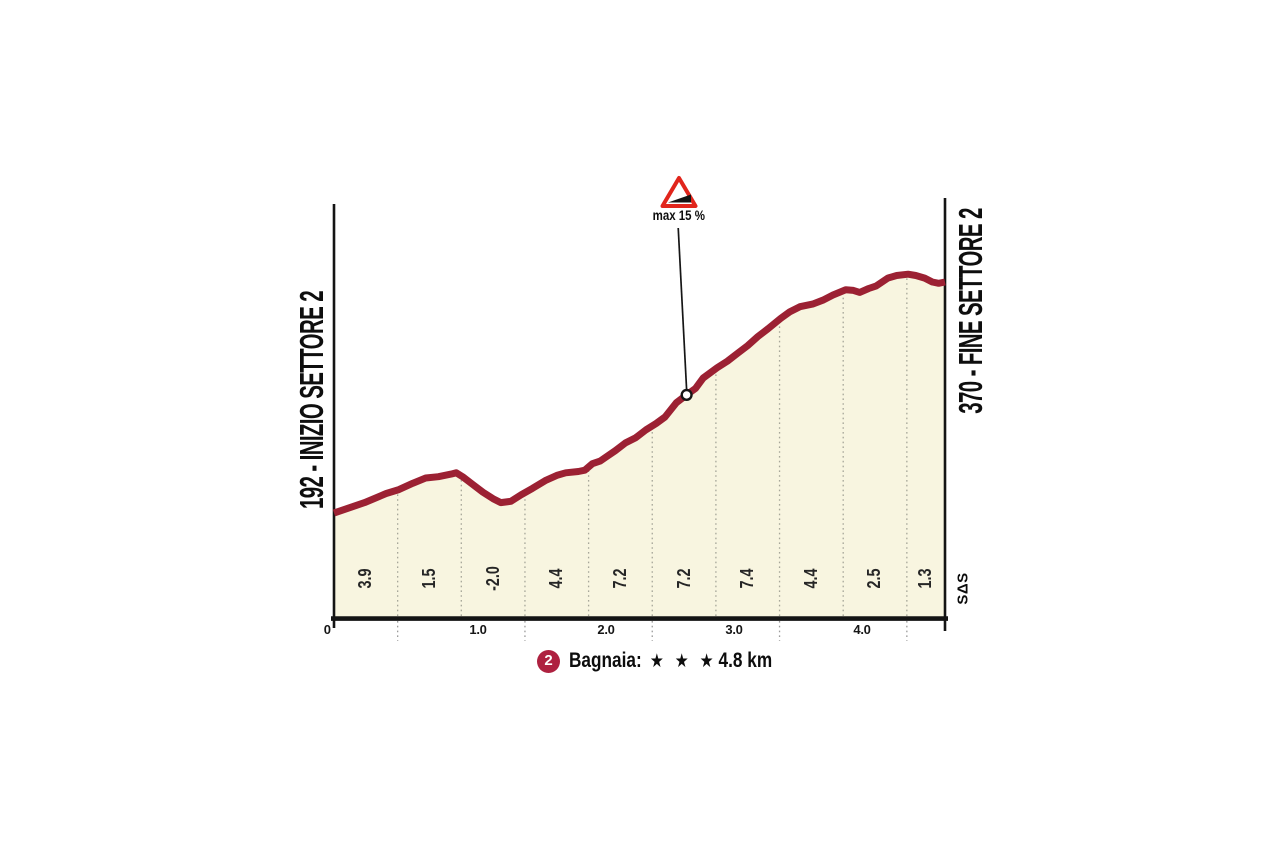  Describe the element at coordinates (478, 629) in the screenshot. I see `x-axis-tick-label: 1.0` at that location.